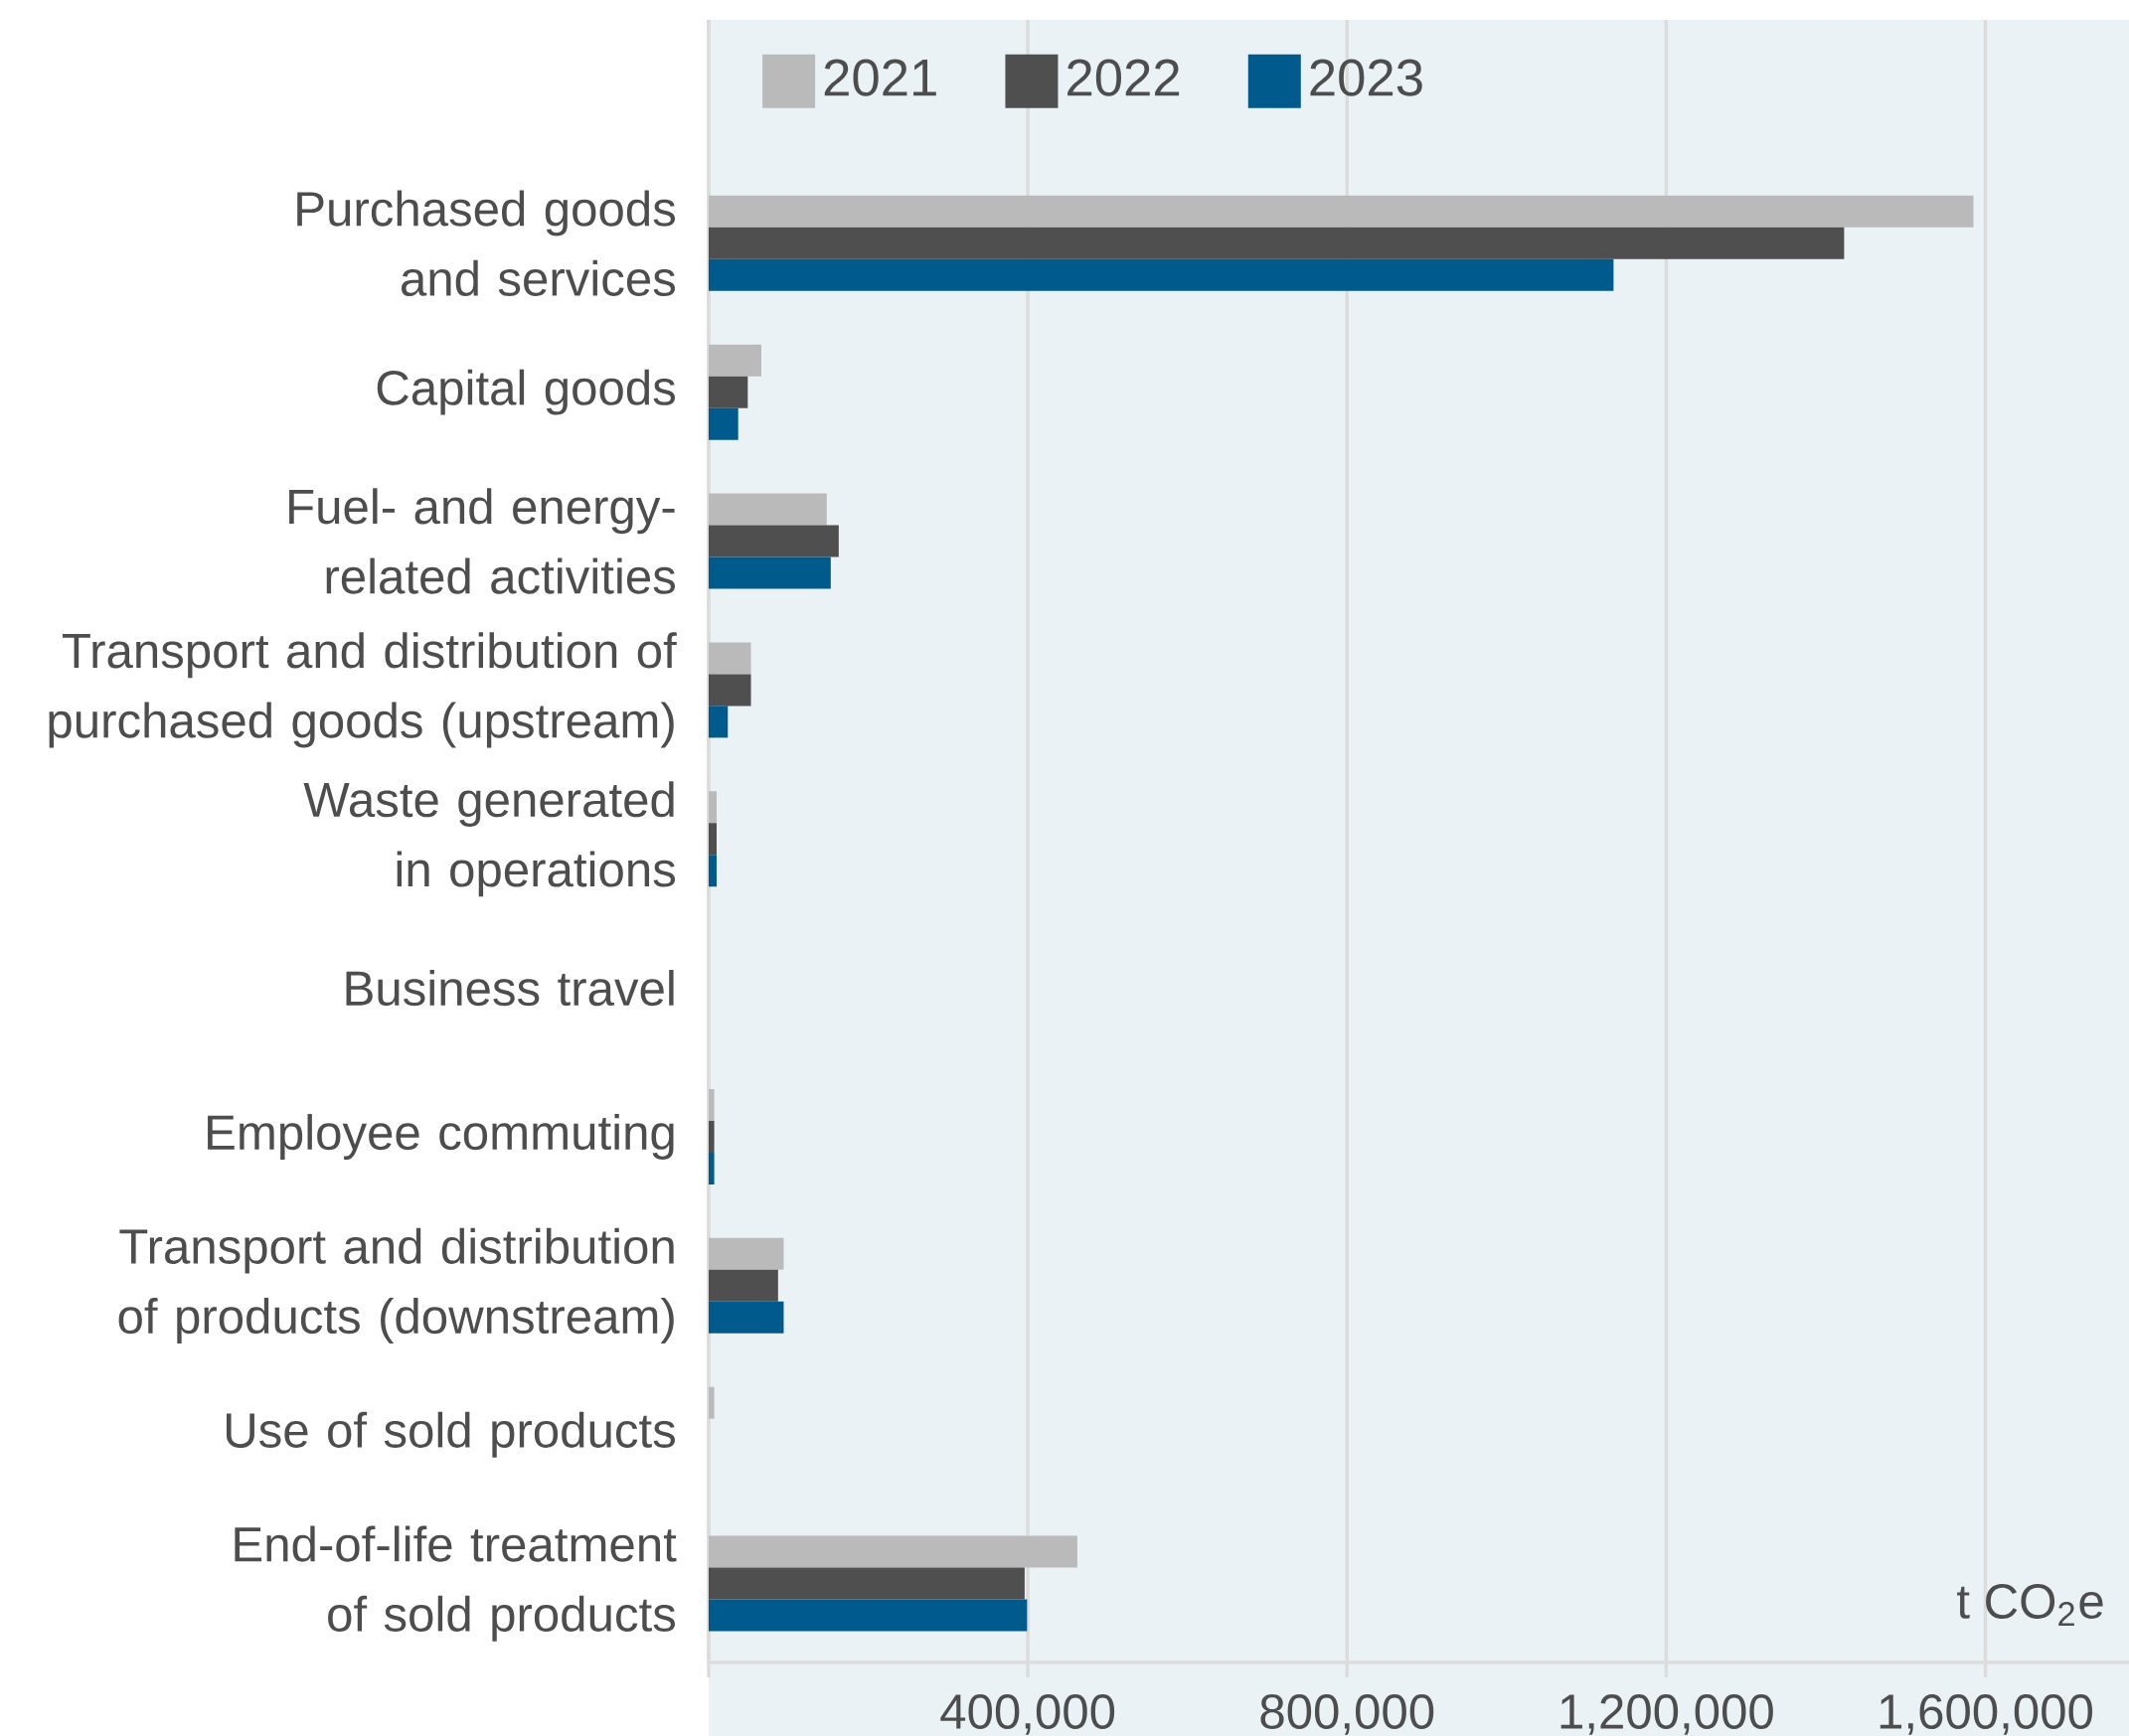 This screenshot has height=1736, width=2129. What do you see at coordinates (450, 1434) in the screenshot?
I see `y-tick-label: Use of sold products` at bounding box center [450, 1434].